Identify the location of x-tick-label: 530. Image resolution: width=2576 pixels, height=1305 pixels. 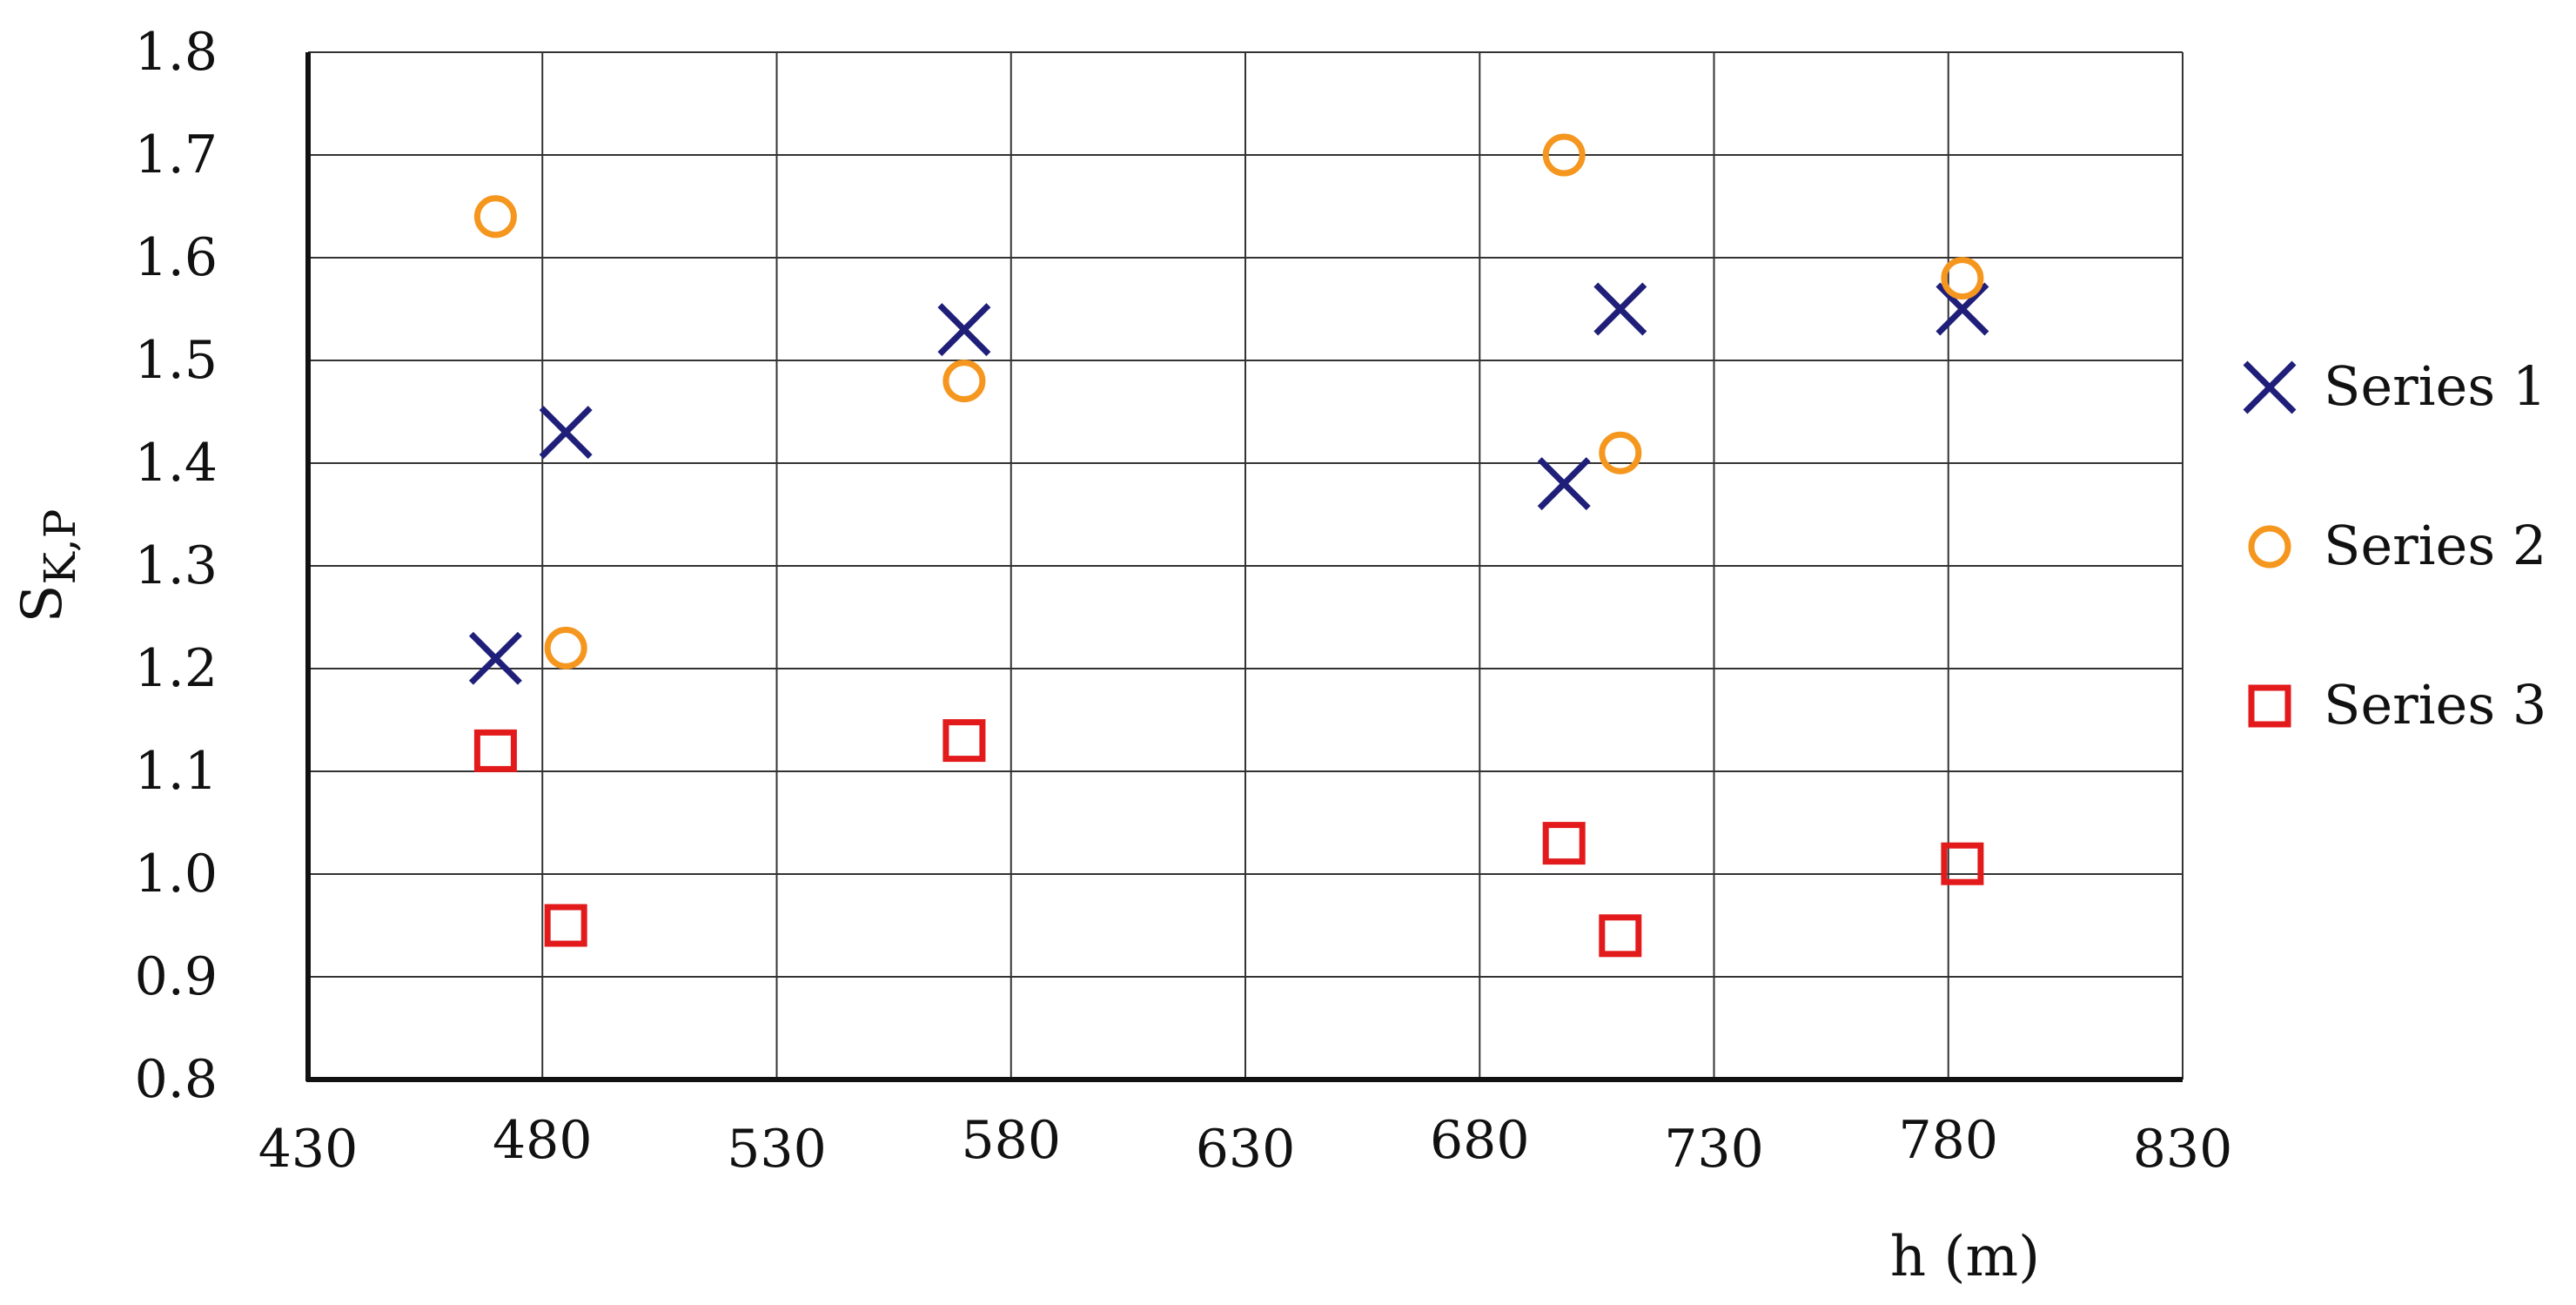
(777, 1149).